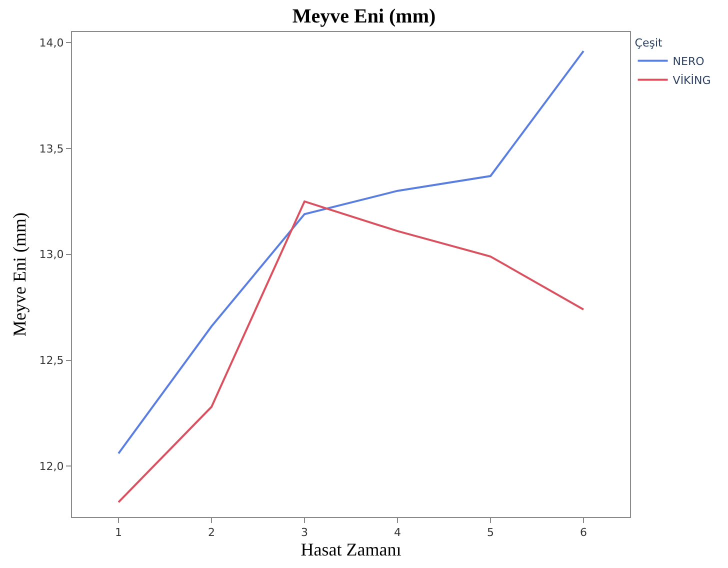 The width and height of the screenshot is (728, 568). I want to click on y-tick-label: 12,0, so click(51, 467).